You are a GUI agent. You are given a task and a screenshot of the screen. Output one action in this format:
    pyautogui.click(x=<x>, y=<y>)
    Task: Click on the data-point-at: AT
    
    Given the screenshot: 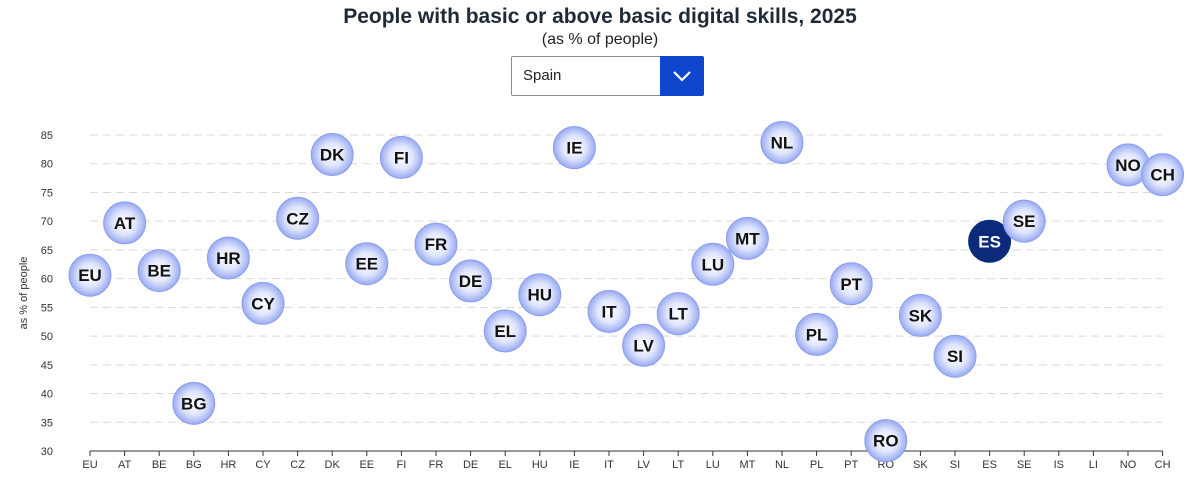 What is the action you would take?
    pyautogui.click(x=125, y=223)
    